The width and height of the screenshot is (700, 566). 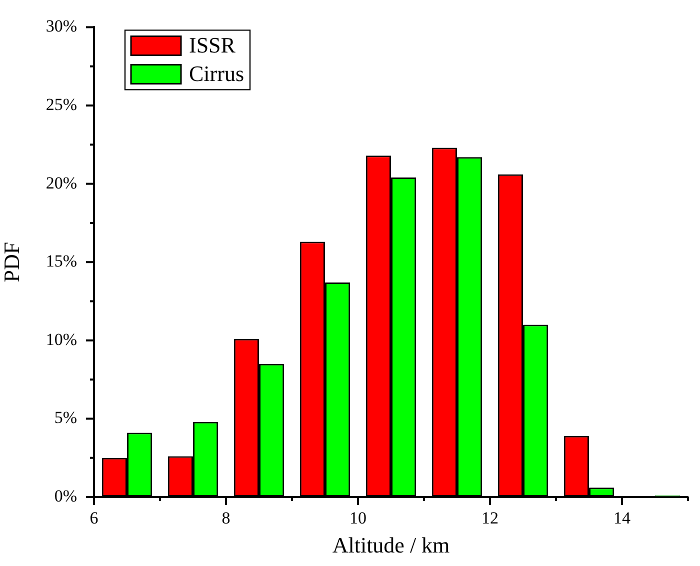 I want to click on y-tick-label: 15%, so click(x=61, y=261).